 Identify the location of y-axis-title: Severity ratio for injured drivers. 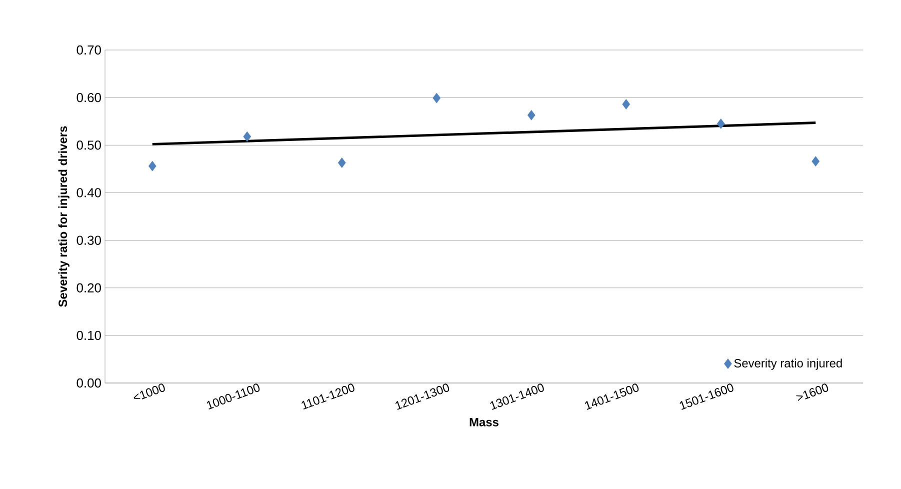
(64, 216).